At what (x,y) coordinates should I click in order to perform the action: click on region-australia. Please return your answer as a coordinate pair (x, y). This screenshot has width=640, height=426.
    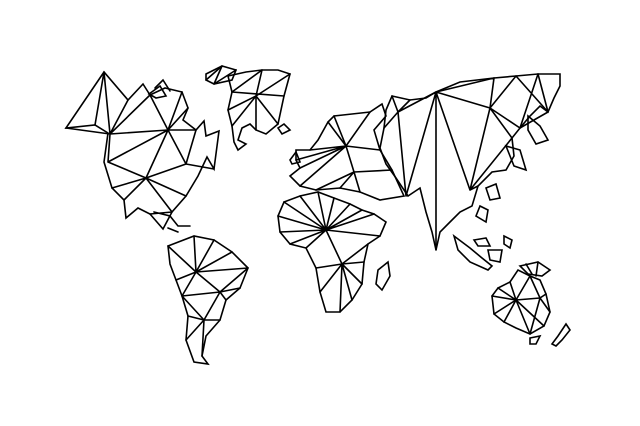
    Looking at the image, I should click on (521, 306).